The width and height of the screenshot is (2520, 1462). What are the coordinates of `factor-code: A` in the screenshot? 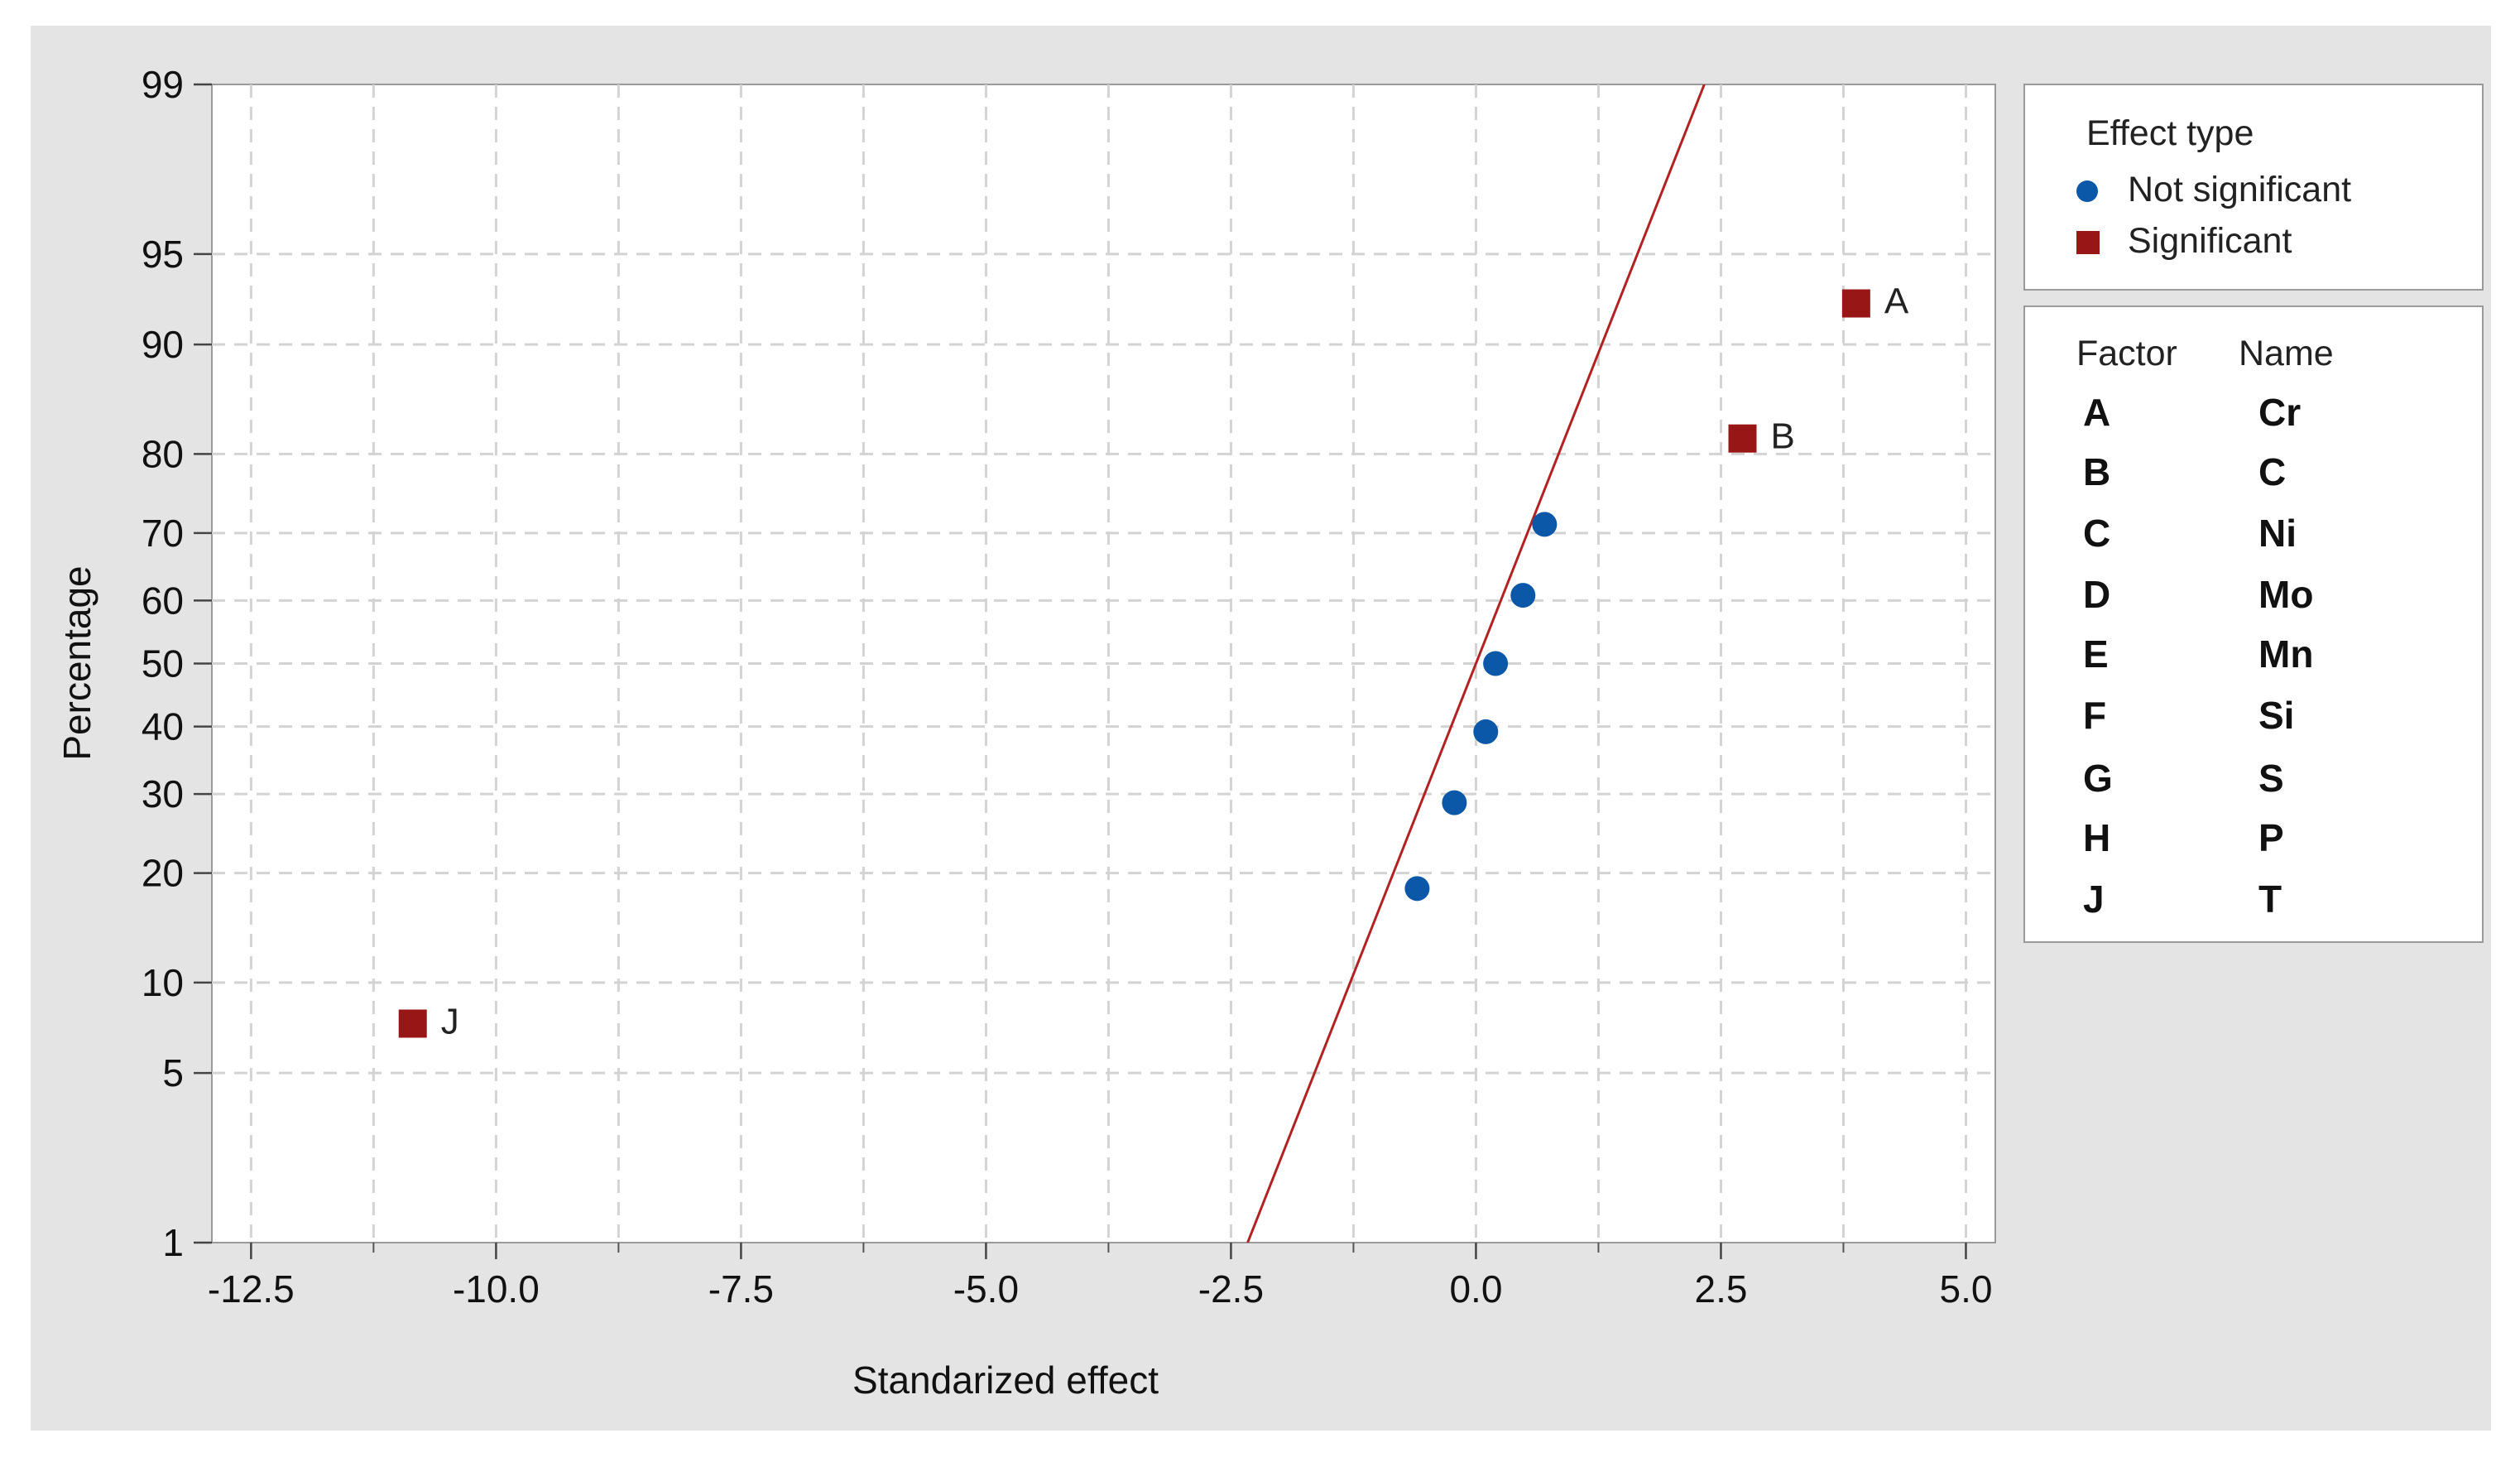 It's located at (2097, 413).